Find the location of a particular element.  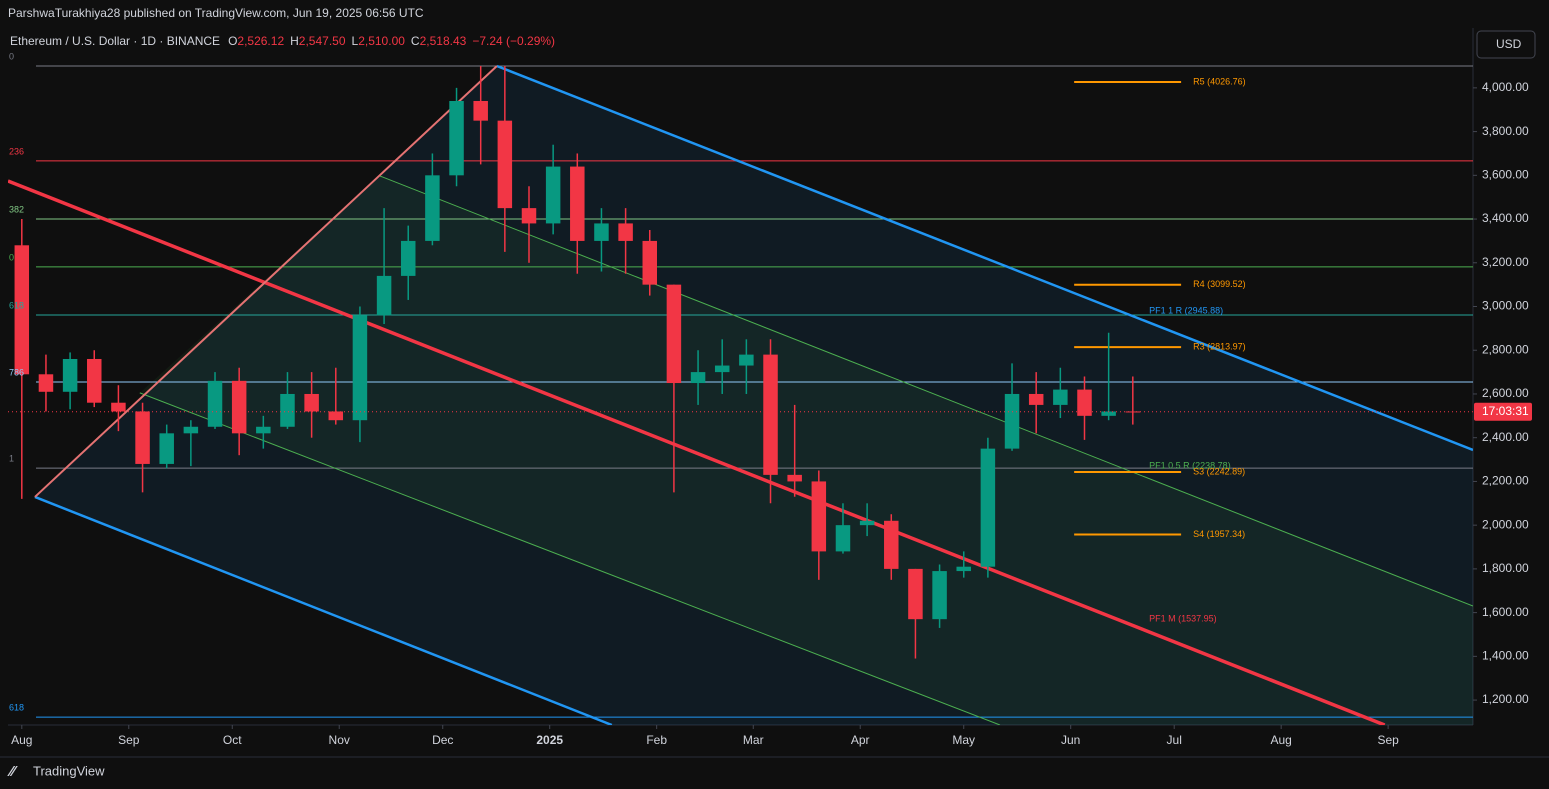

y-tick-label: 2,000.00 is located at coordinates (1505, 524).